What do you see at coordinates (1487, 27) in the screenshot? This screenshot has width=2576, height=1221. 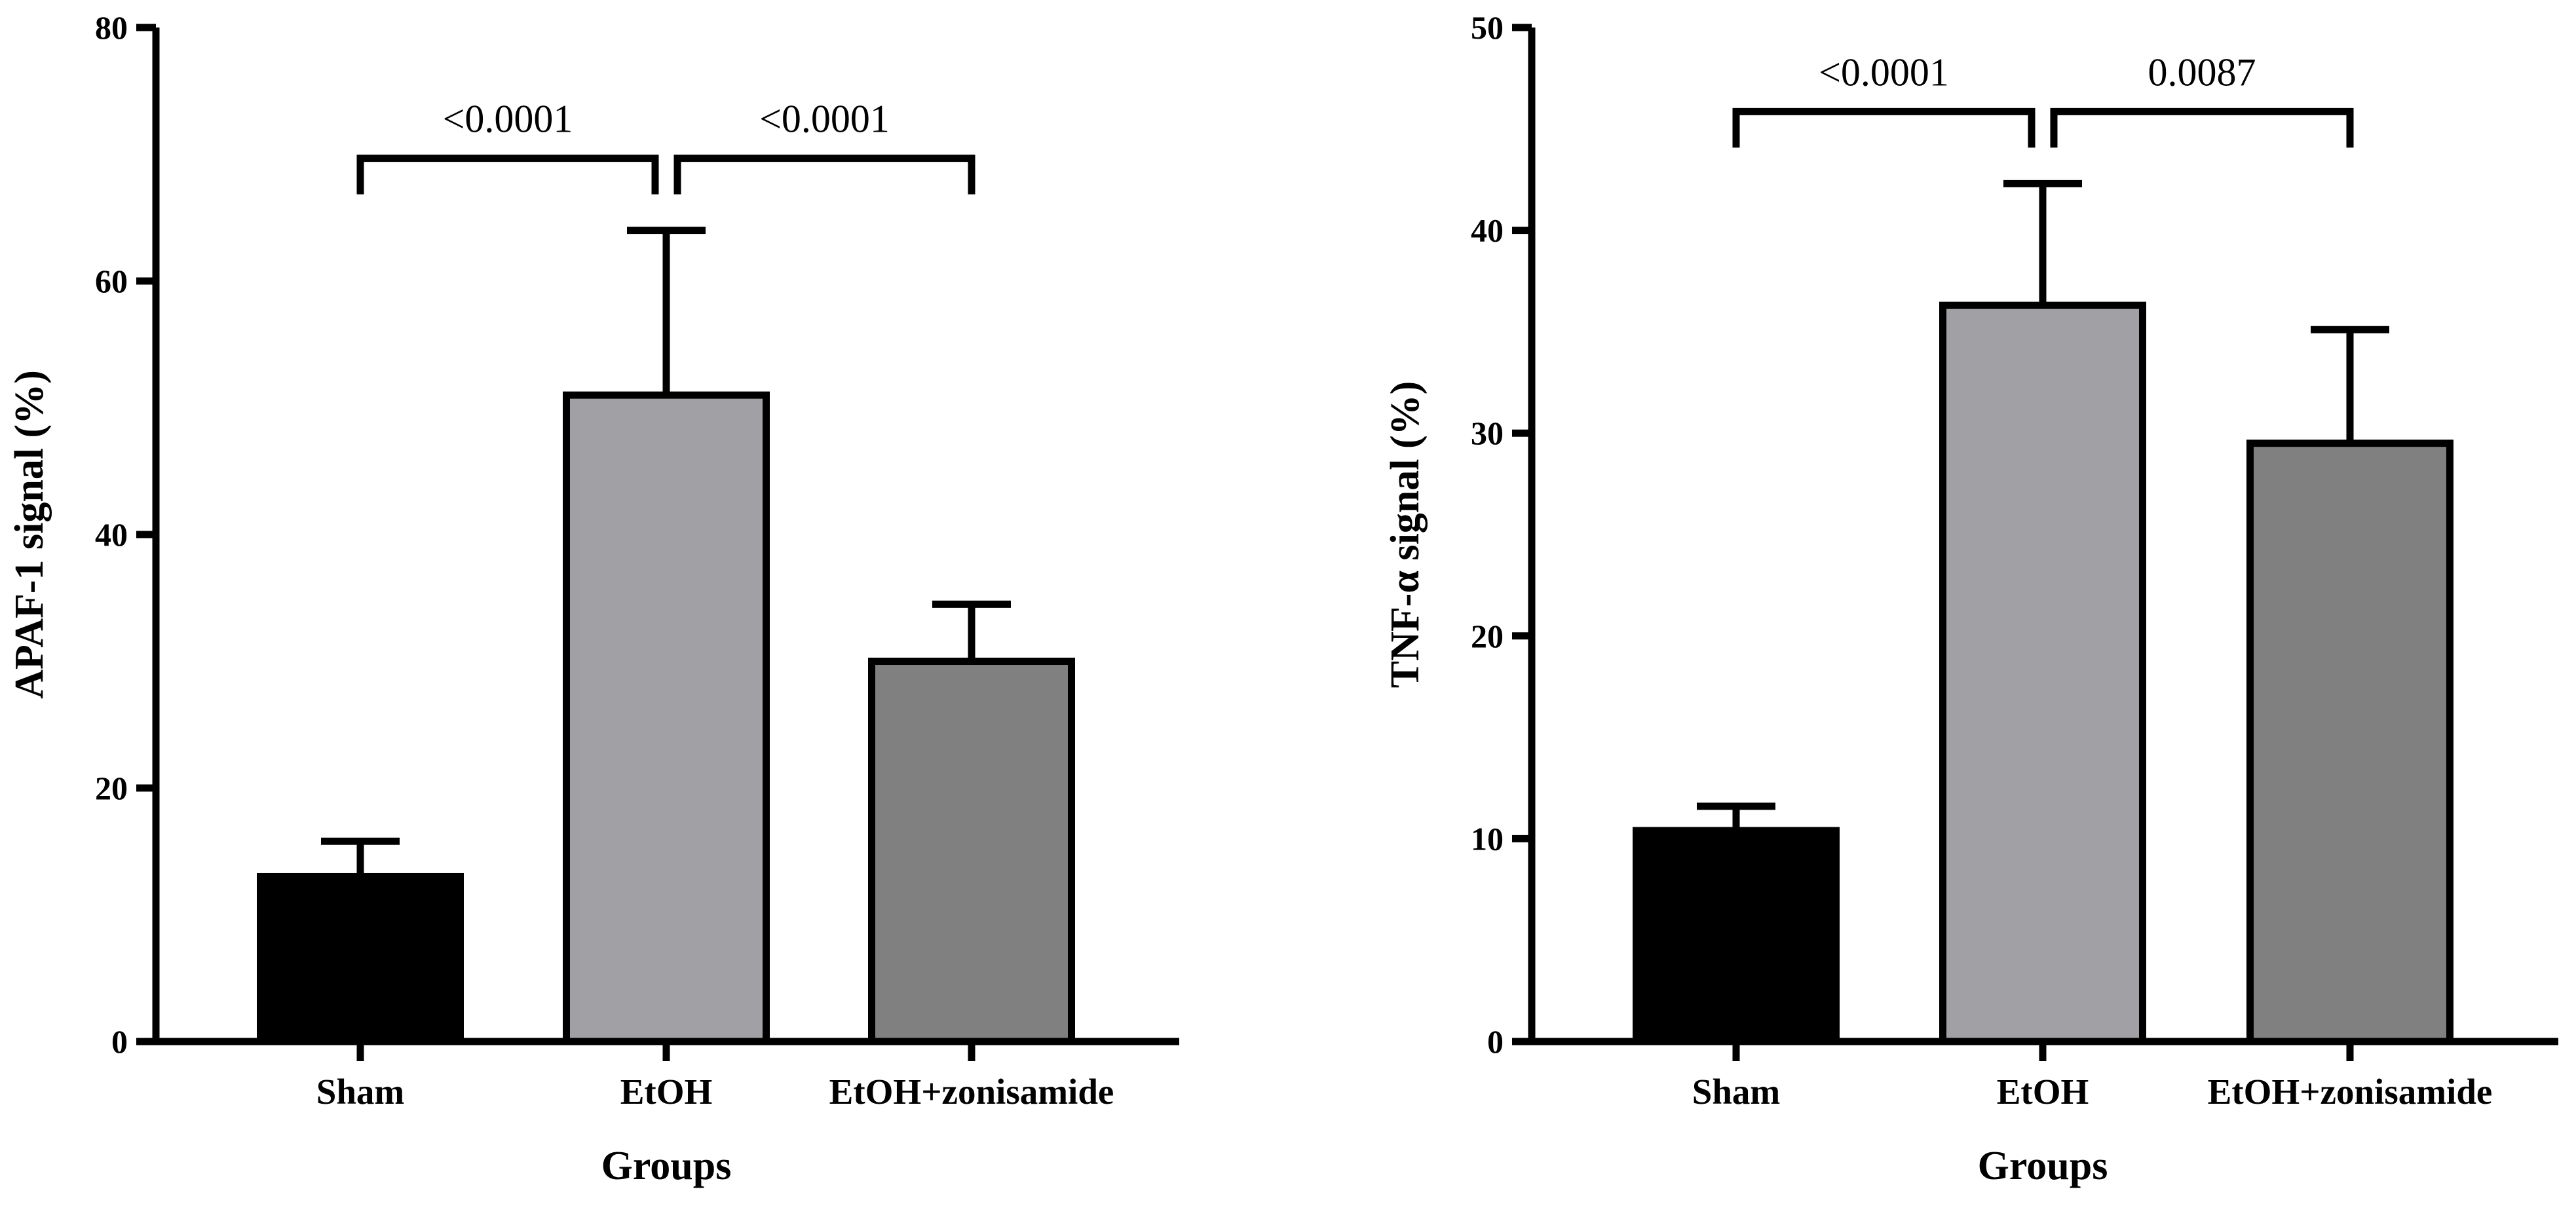 I see `y-tick-label: 50` at bounding box center [1487, 27].